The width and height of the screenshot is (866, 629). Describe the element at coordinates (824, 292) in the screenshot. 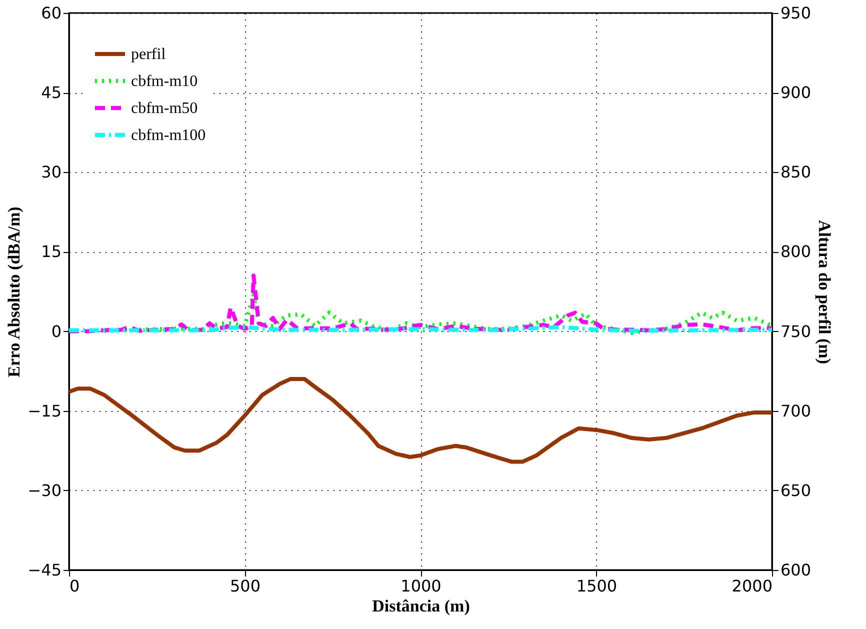

I see `y2-axis-title: Altura do perfil (m)` at that location.